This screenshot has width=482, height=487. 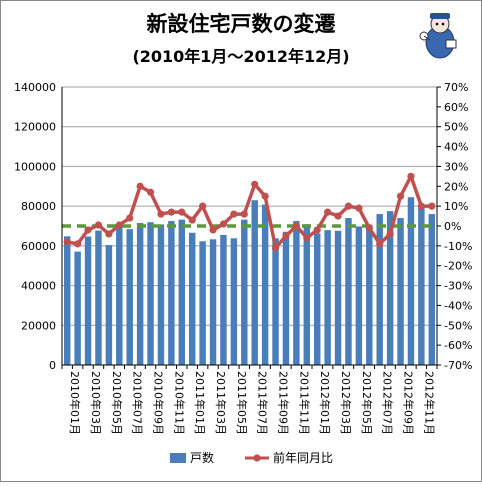 What do you see at coordinates (251, 457) in the screenshot?
I see `legend: 戸数 前年同月比` at bounding box center [251, 457].